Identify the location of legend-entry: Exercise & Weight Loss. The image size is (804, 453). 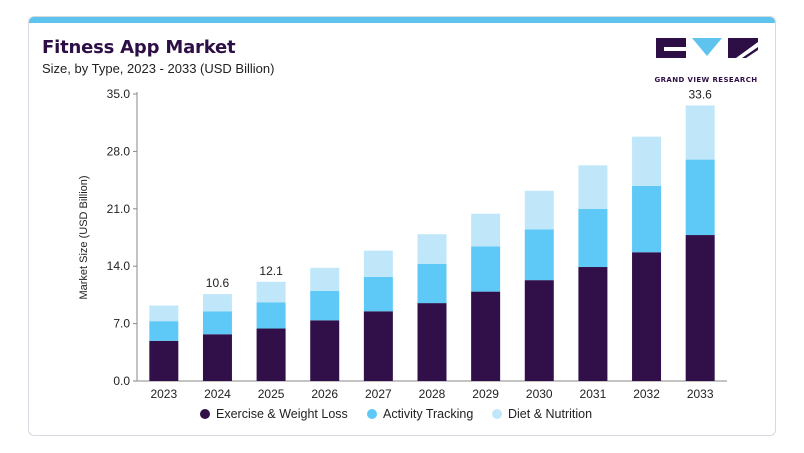
(282, 414).